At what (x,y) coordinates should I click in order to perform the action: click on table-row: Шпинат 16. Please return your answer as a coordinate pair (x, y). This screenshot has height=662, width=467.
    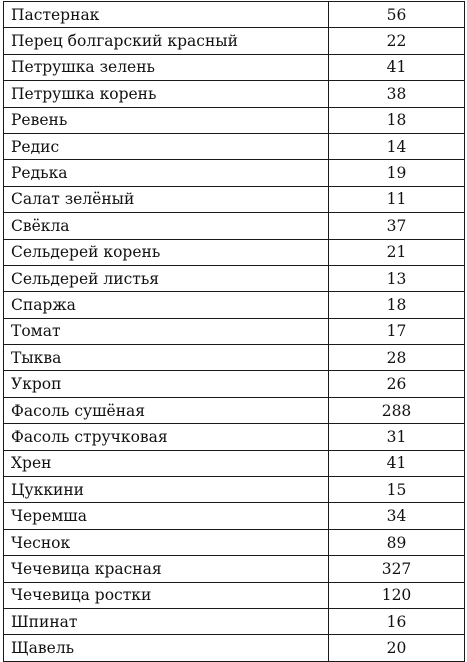
    Looking at the image, I should click on (234, 621).